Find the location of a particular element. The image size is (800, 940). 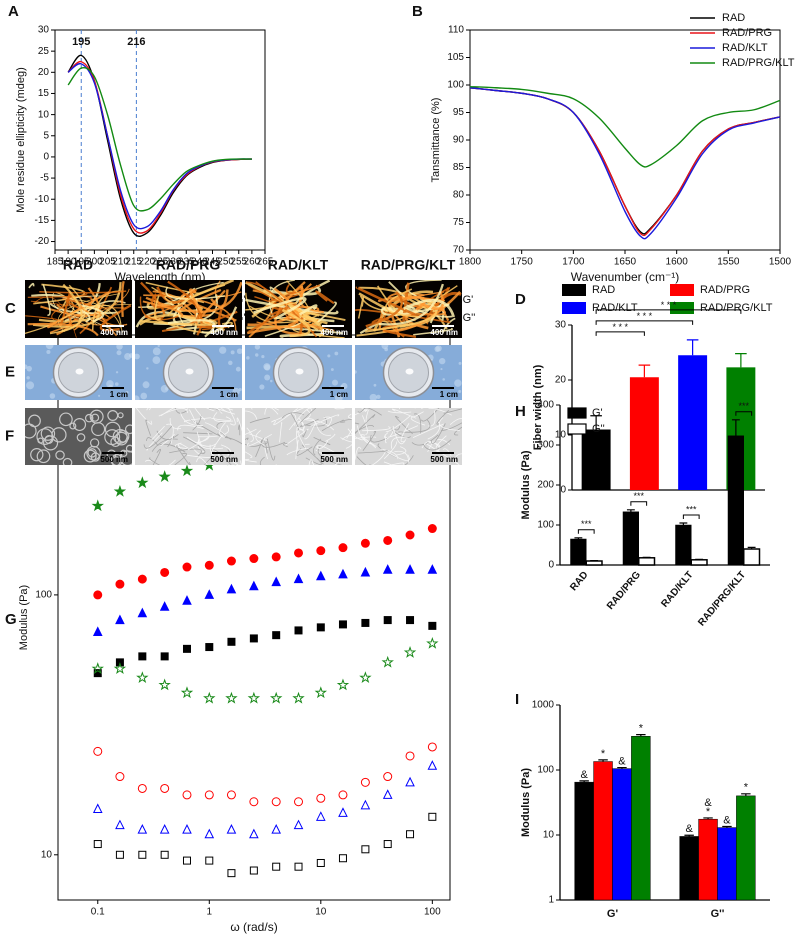

x-tick-label: 235 is located at coordinates (186, 262).